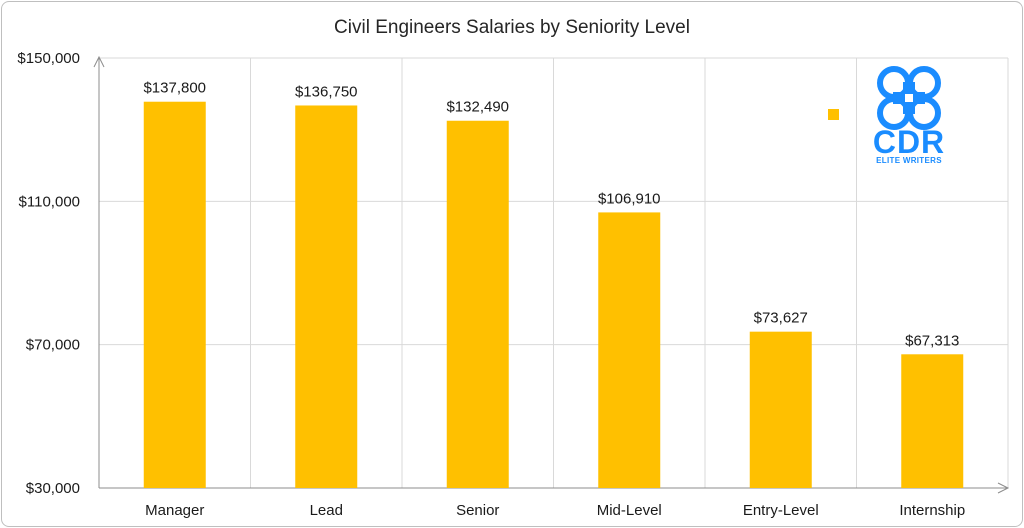 The width and height of the screenshot is (1024, 528). Describe the element at coordinates (629, 510) in the screenshot. I see `x-tick-label: Mid-Level` at that location.